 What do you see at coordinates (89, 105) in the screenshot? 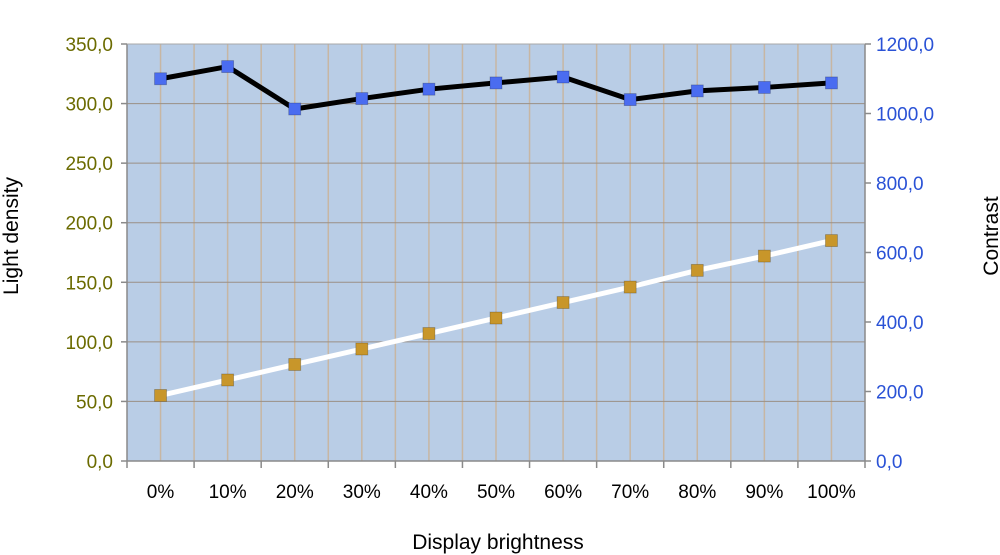
I see `left-tick-label: 300,0` at bounding box center [89, 105].